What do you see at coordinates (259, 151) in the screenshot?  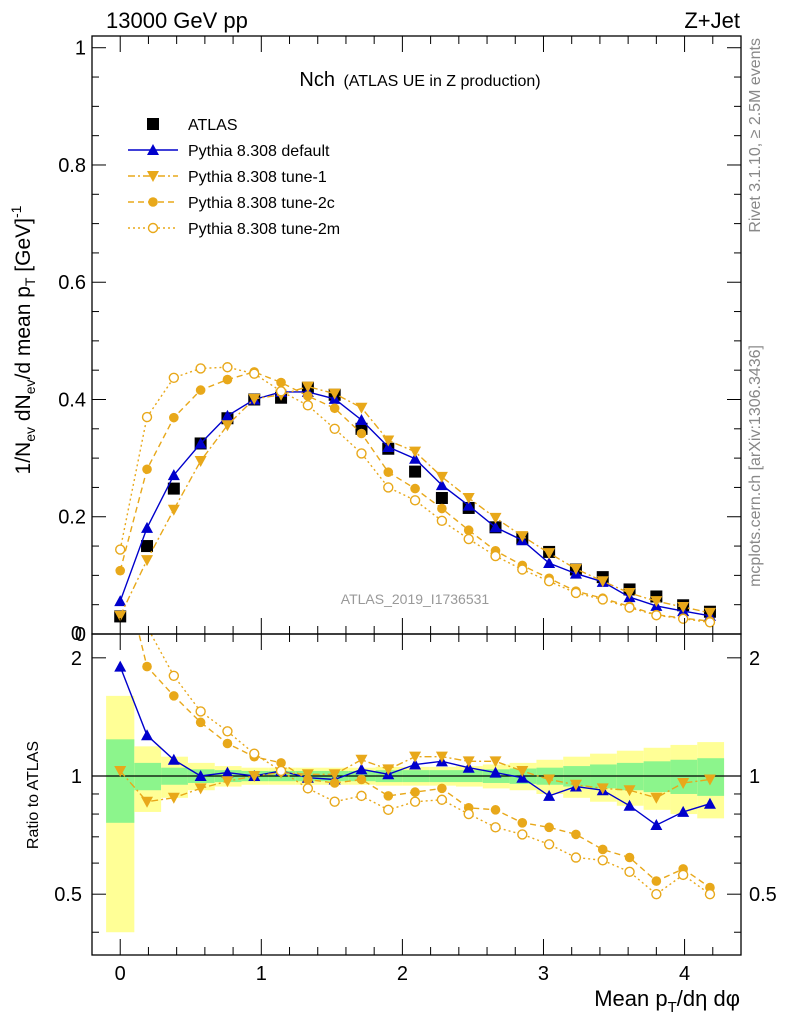 I see `legend-label-default: Pythia 8.308 default` at bounding box center [259, 151].